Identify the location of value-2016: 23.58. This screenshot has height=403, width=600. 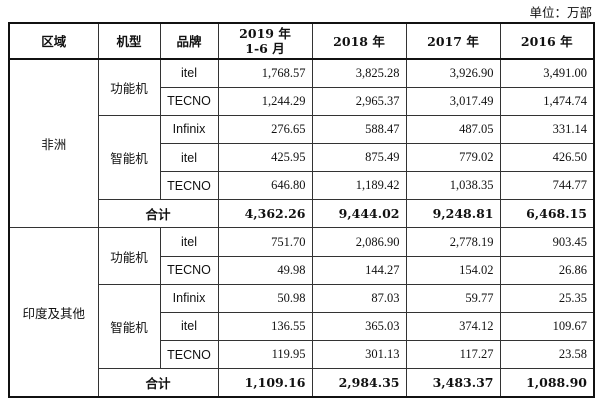
(547, 355).